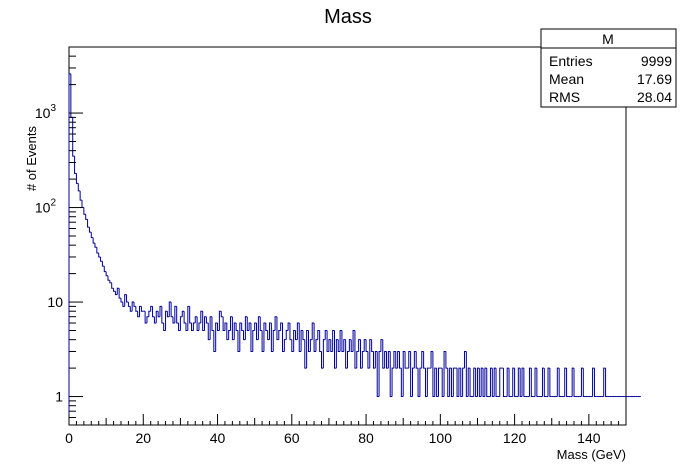 The height and width of the screenshot is (474, 696). Describe the element at coordinates (656, 61) in the screenshot. I see `stats-entries-value: 9999` at that location.